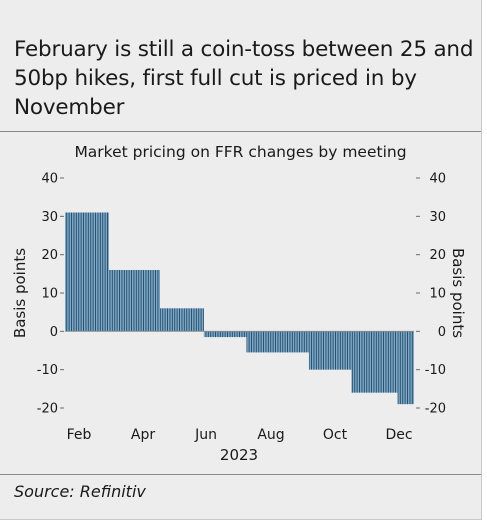 Image resolution: width=487 pixels, height=529 pixels. Describe the element at coordinates (54, 332) in the screenshot. I see `left-y-tick-label: 0` at that location.